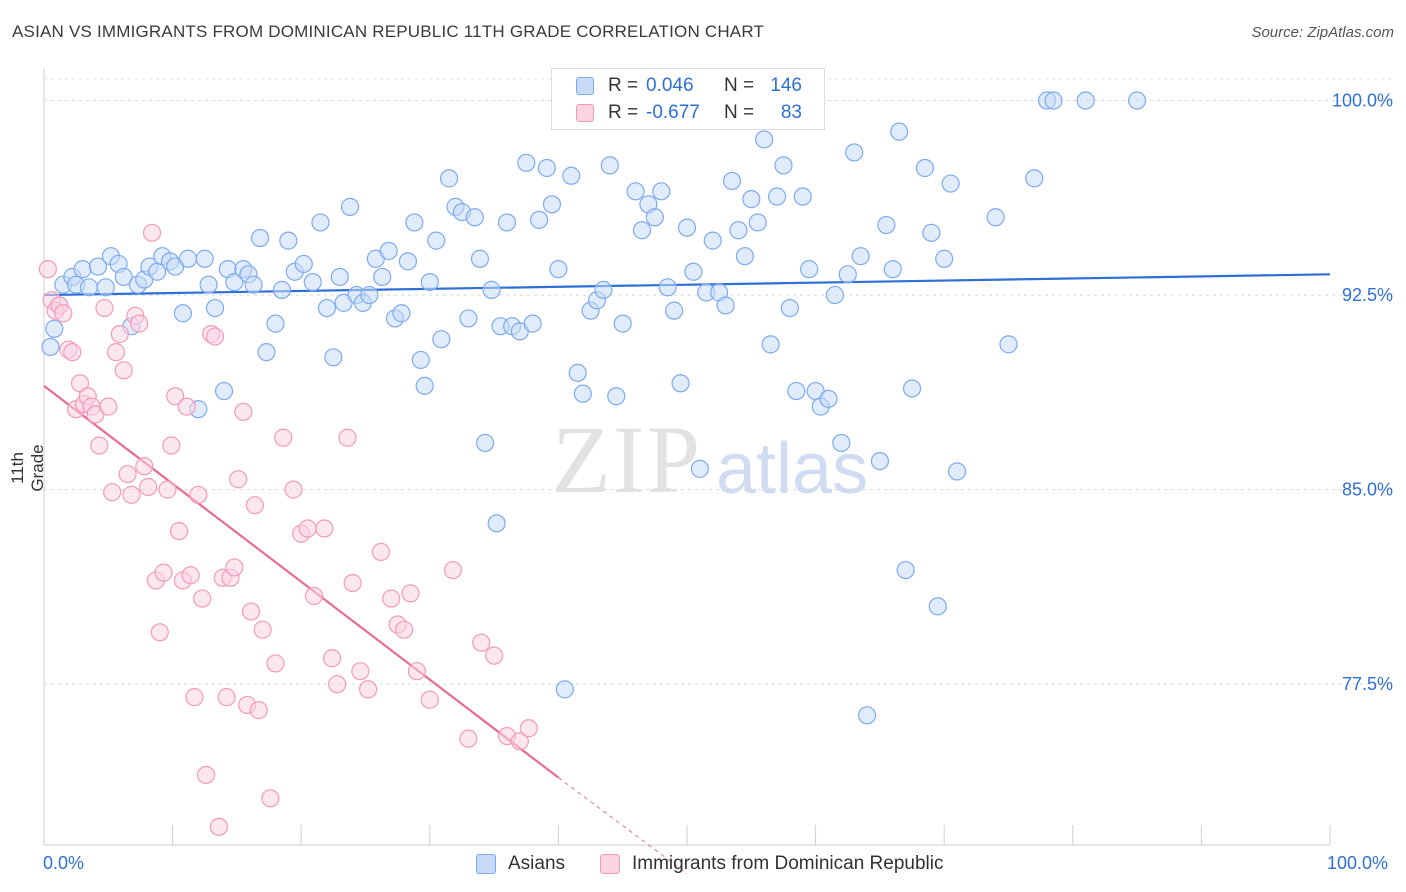 This screenshot has width=1406, height=892. I want to click on y-tick-labels: 100.0% 92.5% 85.0% 77.5%, so click(1362, 393).